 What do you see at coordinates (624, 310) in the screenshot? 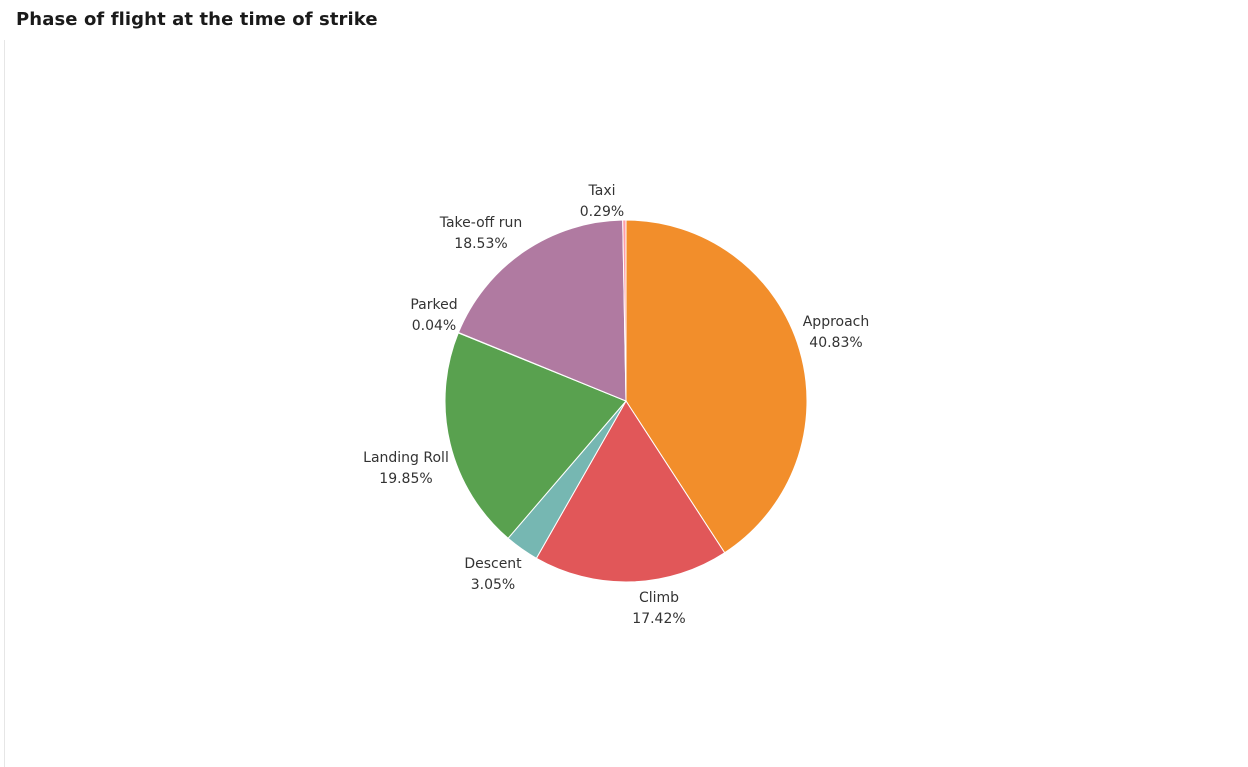
I see `pie-slice-taxi` at bounding box center [624, 310].